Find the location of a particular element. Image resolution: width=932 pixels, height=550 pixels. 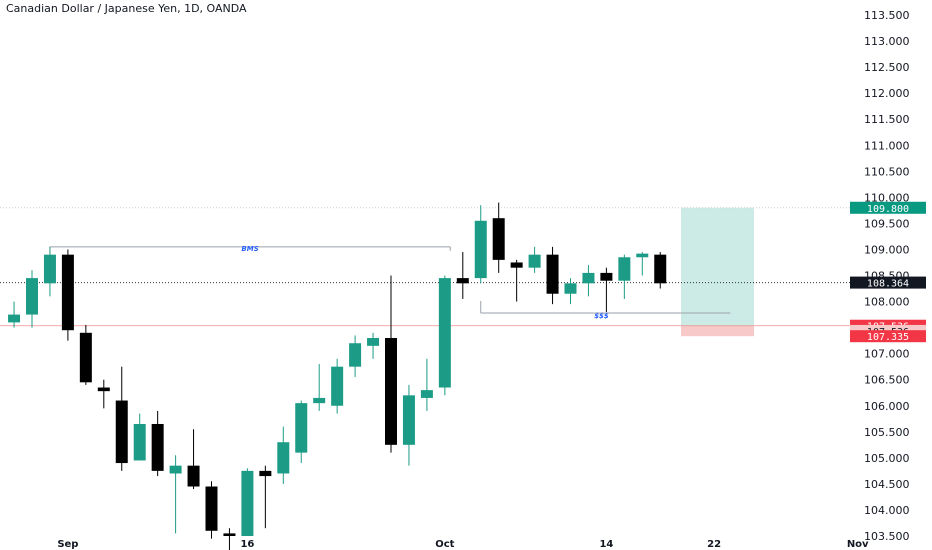

price-badge-label: 109.800 is located at coordinates (888, 209).